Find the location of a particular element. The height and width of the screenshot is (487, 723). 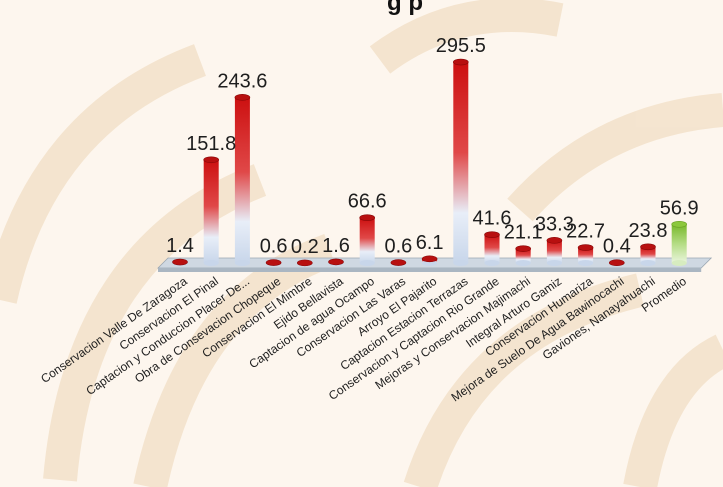

value-label: 1.6 is located at coordinates (336, 246).